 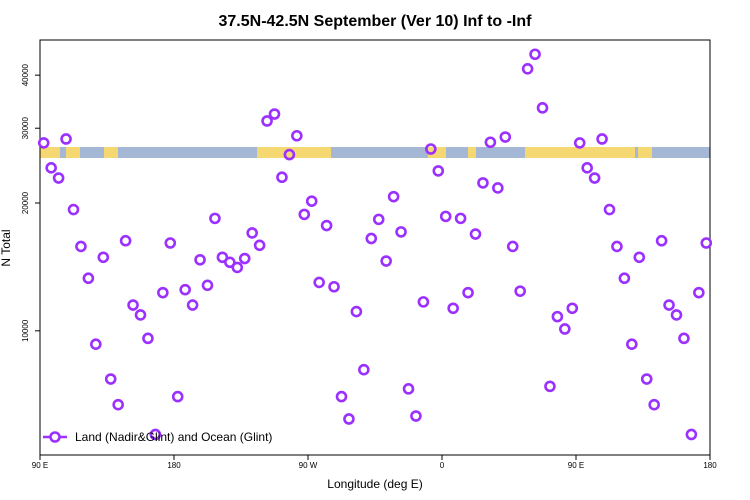 I want to click on x-tick-label: 90 W, so click(x=308, y=465).